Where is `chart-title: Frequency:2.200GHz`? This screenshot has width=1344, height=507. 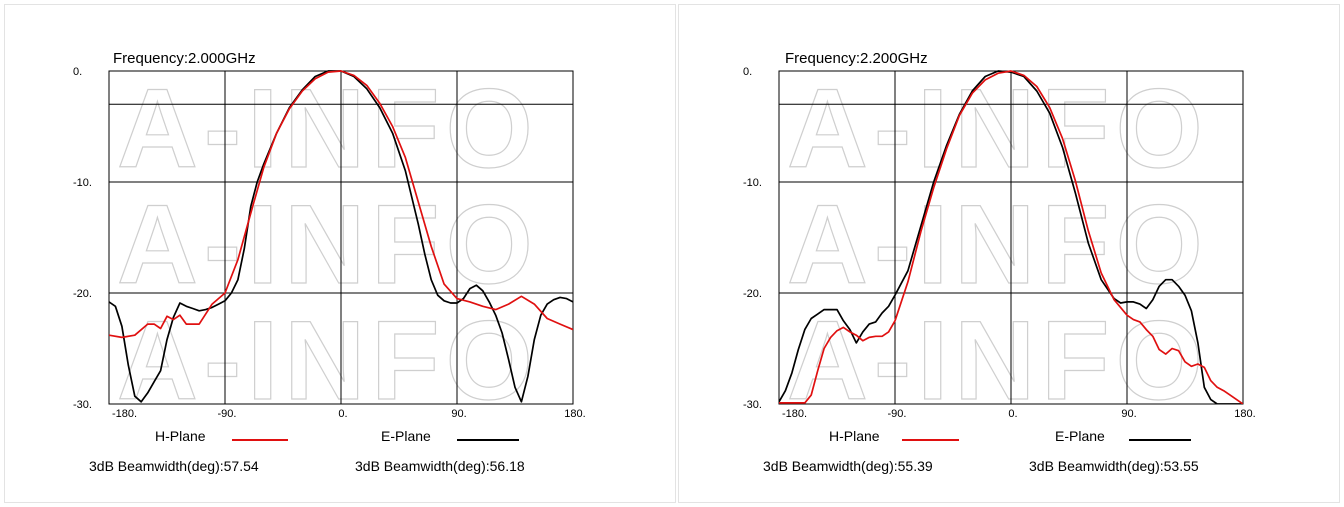 chart-title: Frequency:2.200GHz is located at coordinates (856, 58).